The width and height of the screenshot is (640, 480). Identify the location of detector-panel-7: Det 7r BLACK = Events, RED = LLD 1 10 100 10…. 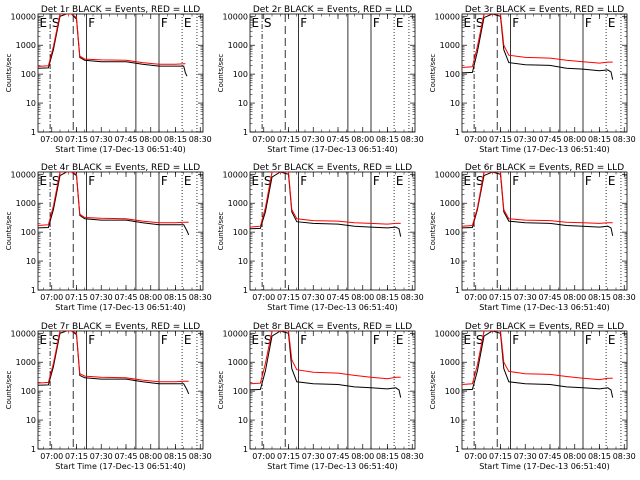
(108, 396).